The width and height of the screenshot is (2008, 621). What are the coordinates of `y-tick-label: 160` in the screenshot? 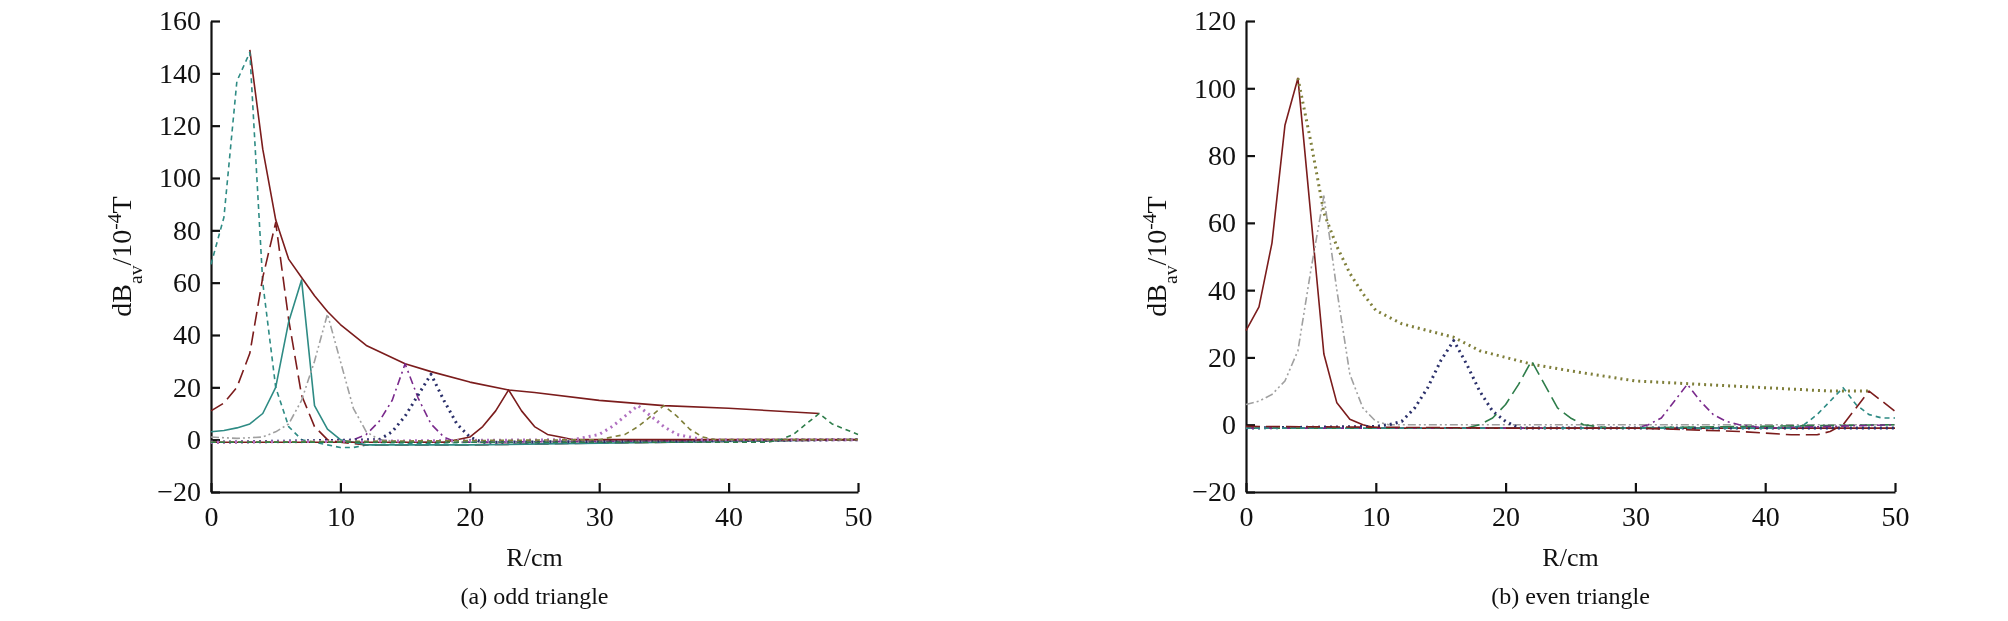 It's located at (180, 21).